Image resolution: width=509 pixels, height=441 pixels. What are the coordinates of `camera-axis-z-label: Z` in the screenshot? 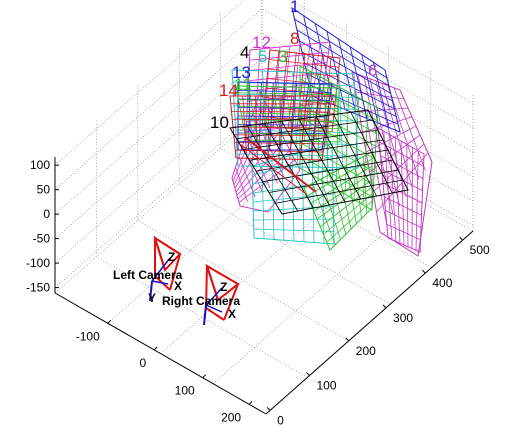 It's located at (223, 287).